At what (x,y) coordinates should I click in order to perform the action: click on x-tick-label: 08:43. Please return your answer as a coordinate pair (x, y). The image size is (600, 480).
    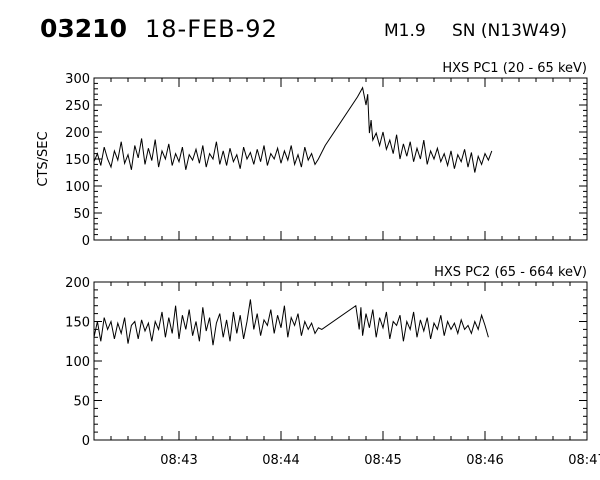
    Looking at the image, I should click on (178, 460).